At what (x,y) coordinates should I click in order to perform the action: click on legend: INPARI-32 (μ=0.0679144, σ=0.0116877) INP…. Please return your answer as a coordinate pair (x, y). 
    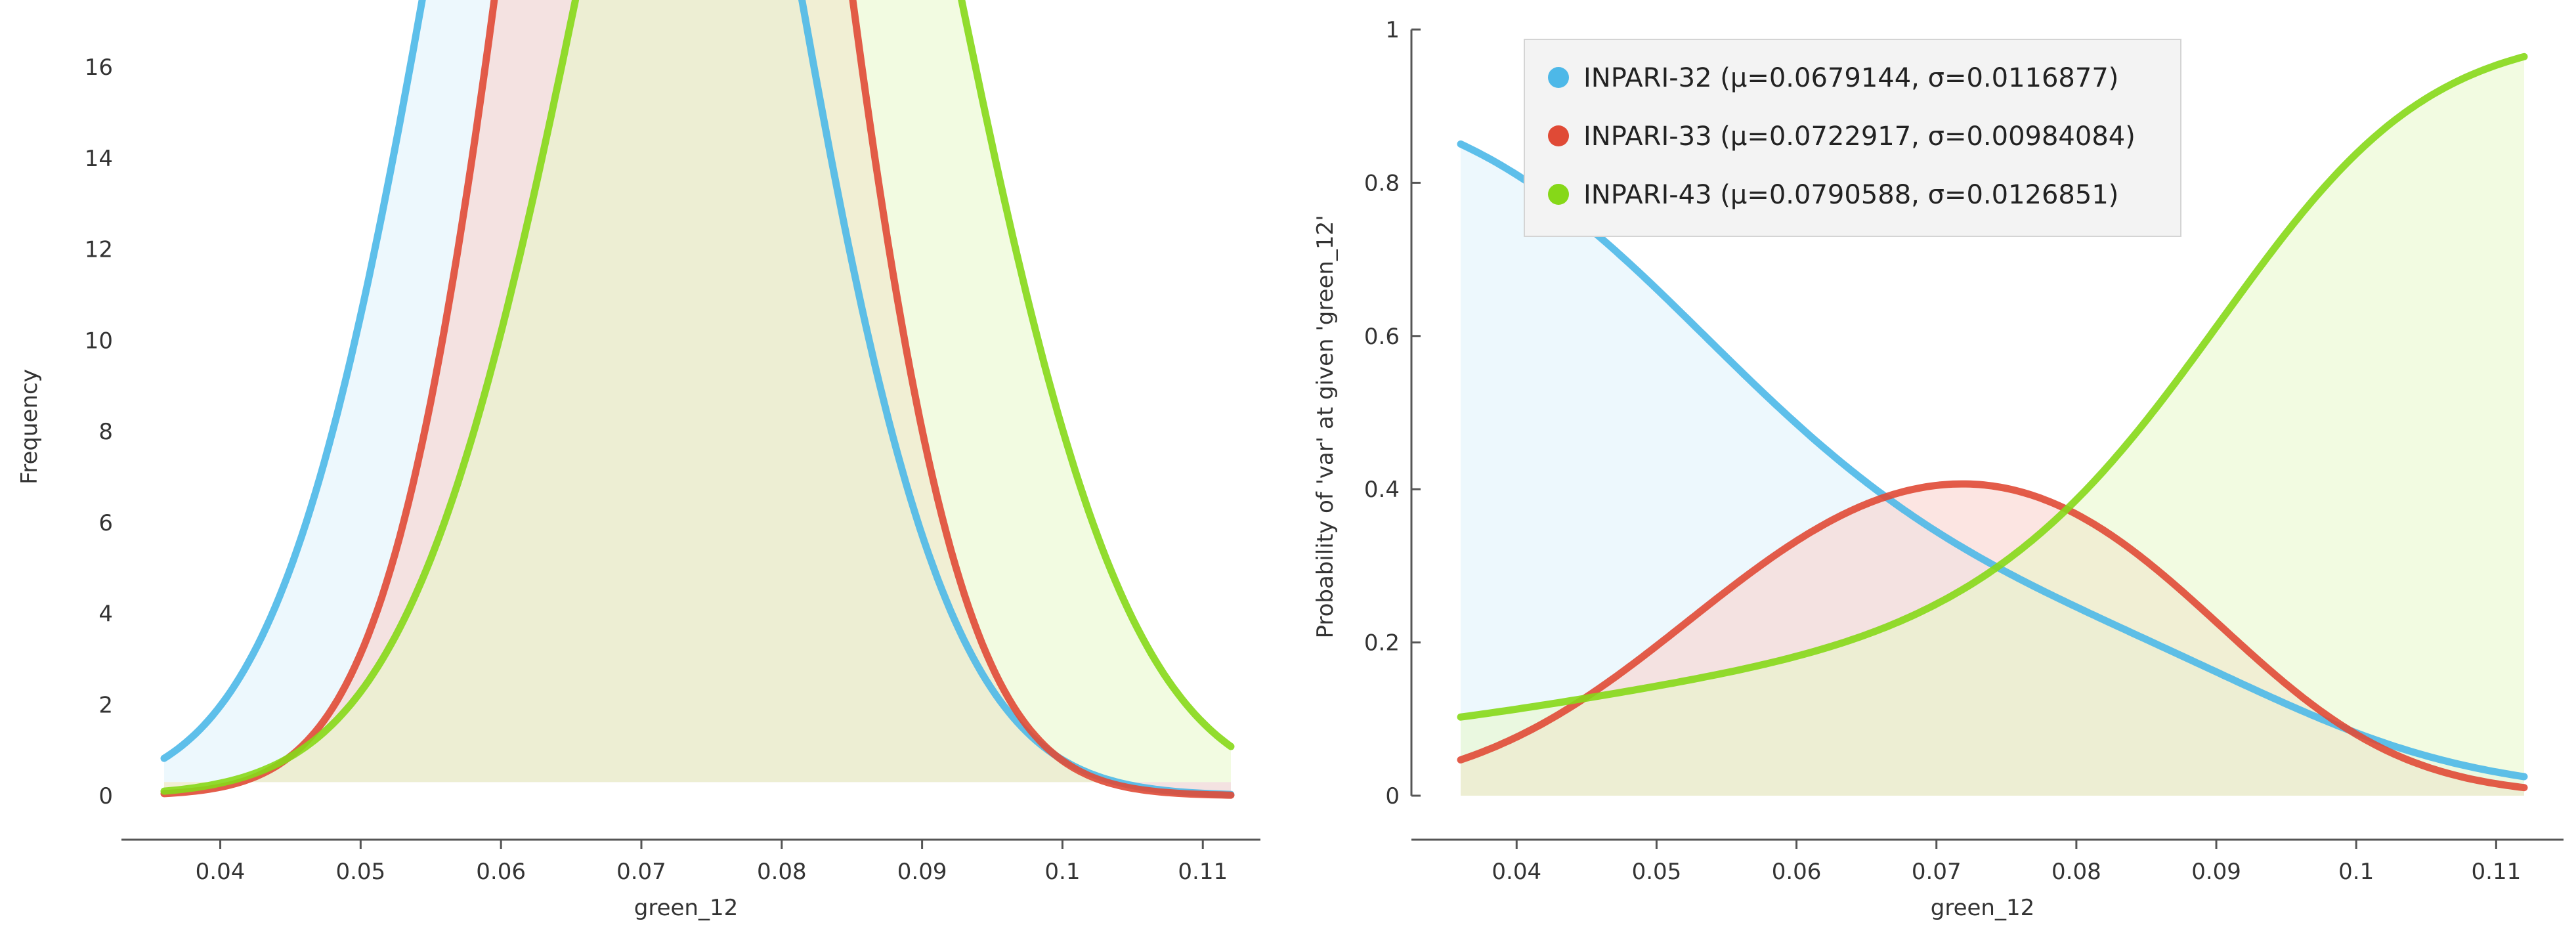
    Looking at the image, I should click on (1852, 138).